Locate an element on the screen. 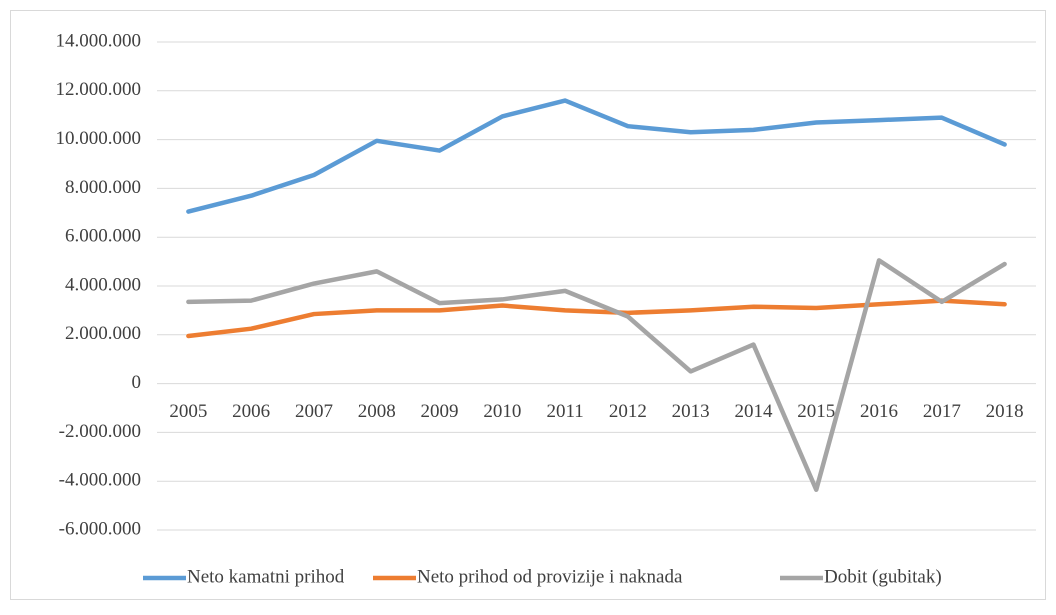 The width and height of the screenshot is (1056, 615). x-tick-label: 2005 is located at coordinates (188, 411).